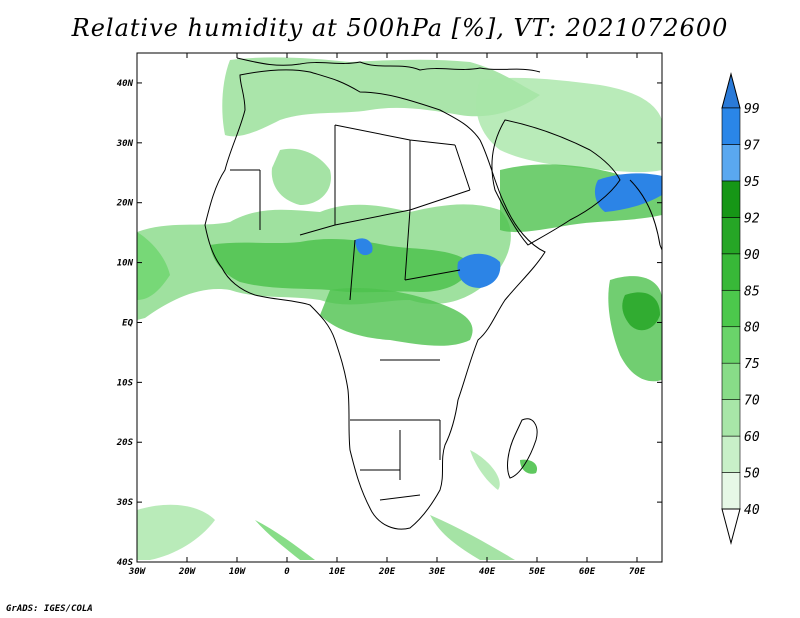  What do you see at coordinates (127, 323) in the screenshot?
I see `lat-tick-label: EQ` at bounding box center [127, 323].